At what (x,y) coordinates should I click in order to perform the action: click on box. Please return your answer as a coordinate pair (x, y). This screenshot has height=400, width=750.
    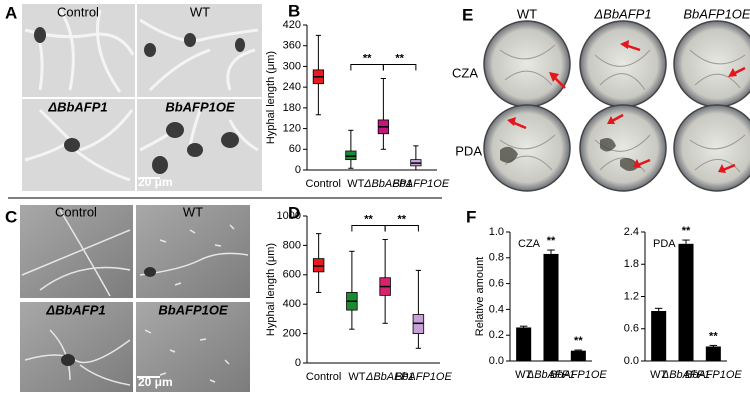
    Looking at the image, I should click on (351, 155).